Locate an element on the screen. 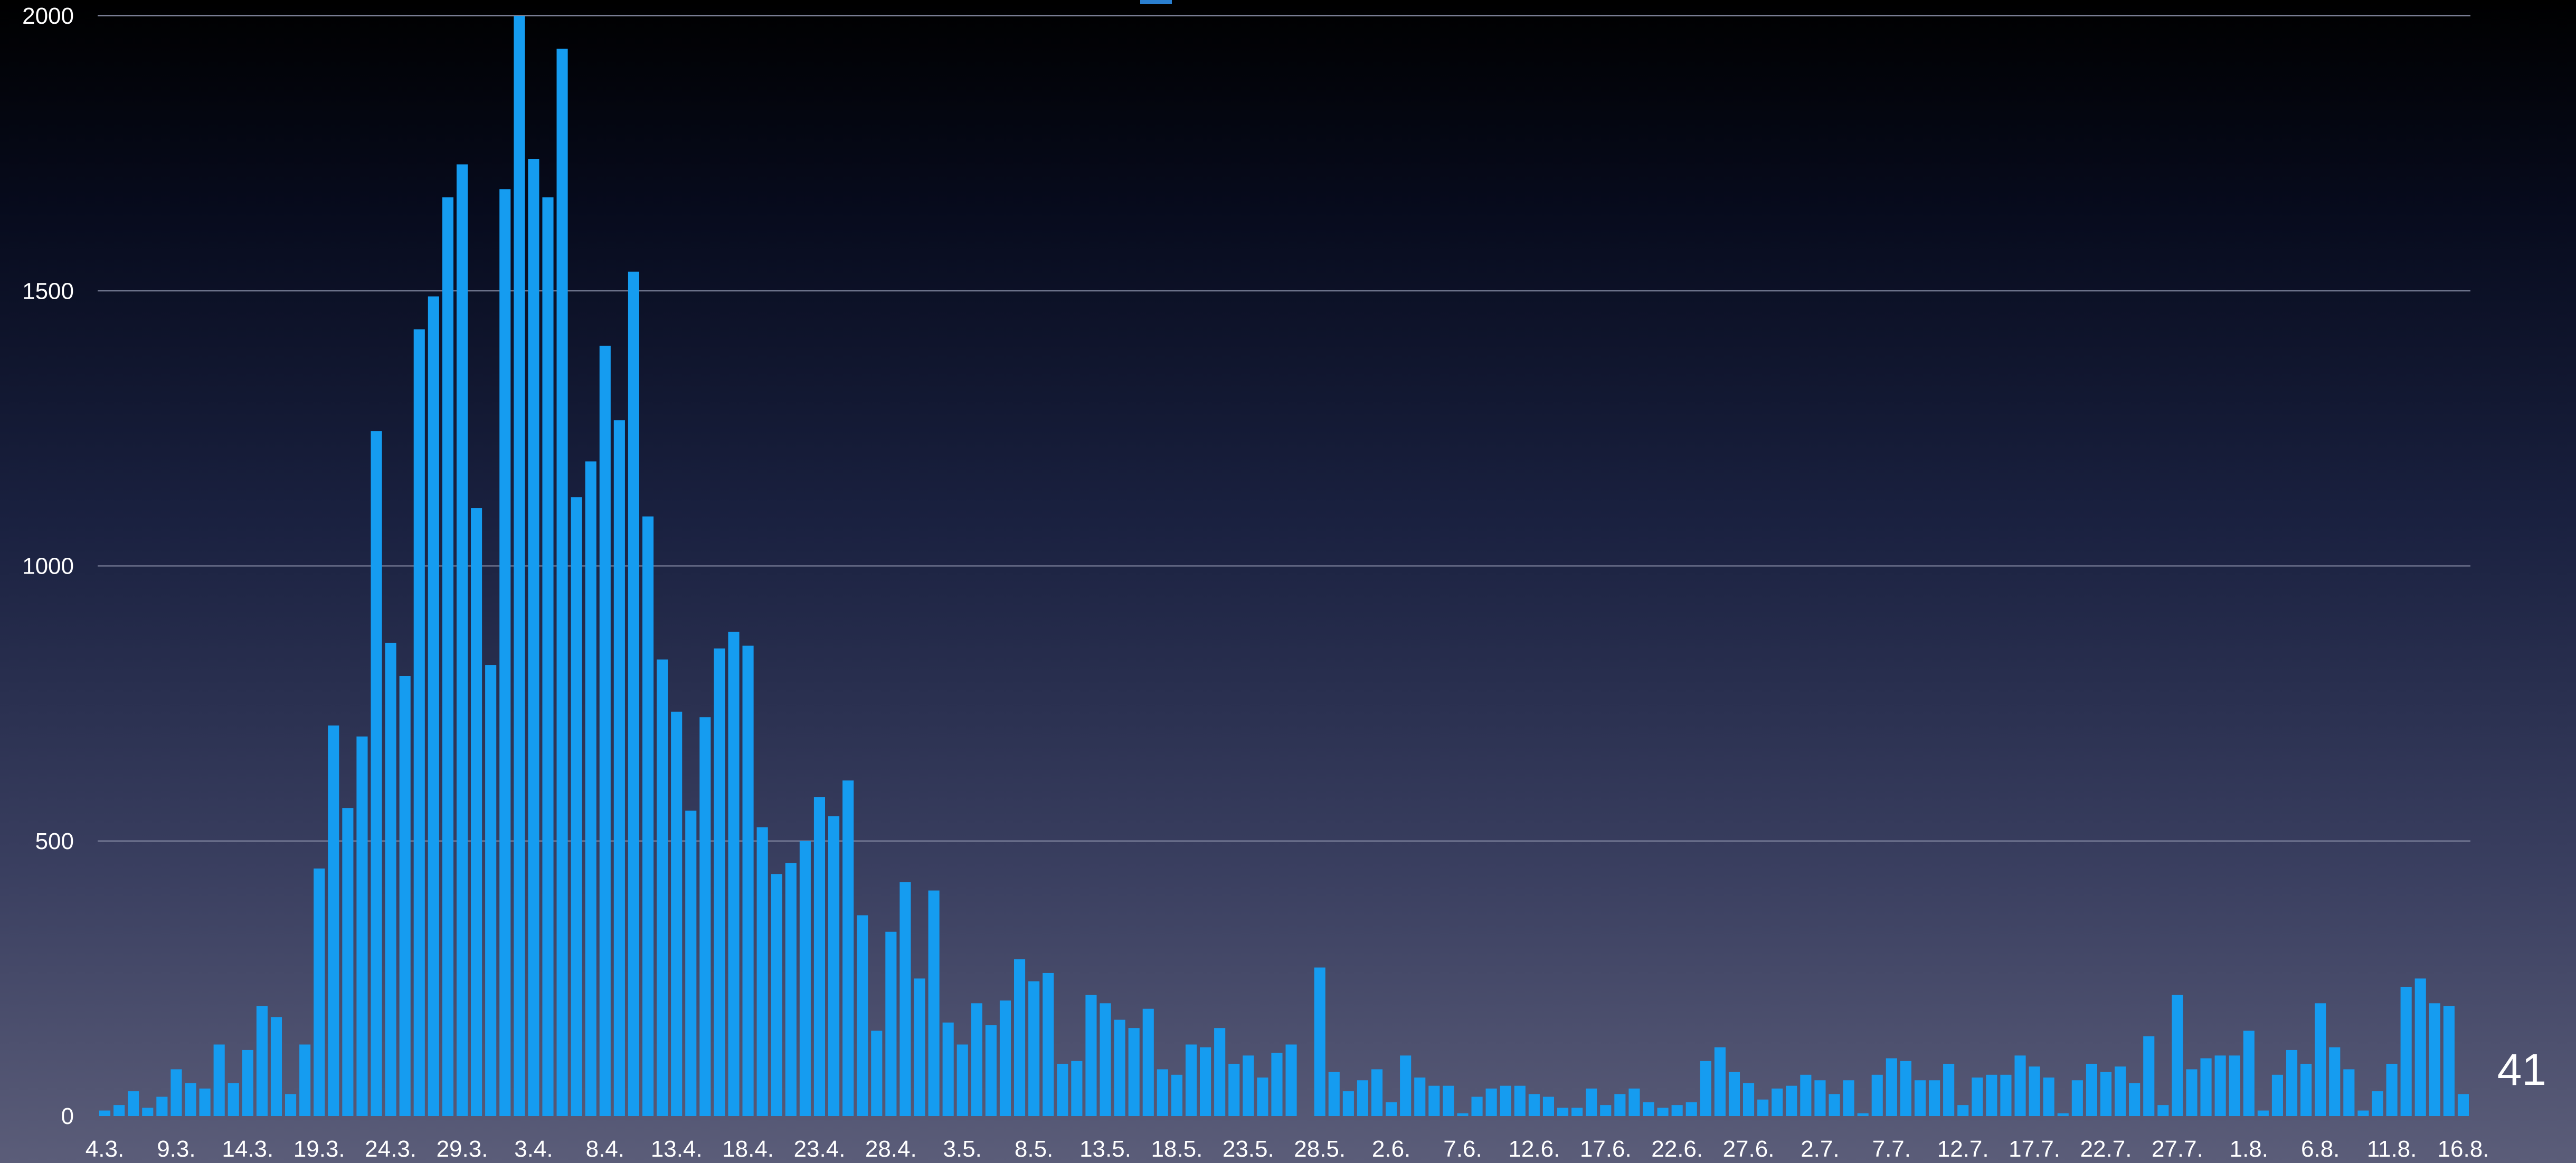 The height and width of the screenshot is (1163, 2576). x-tick-label: 14.3. is located at coordinates (247, 1149).